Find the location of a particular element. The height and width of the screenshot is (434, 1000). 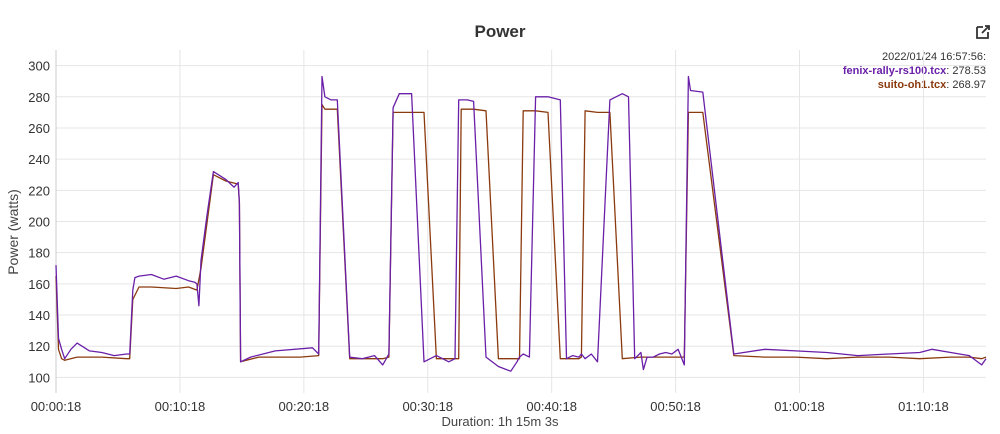

export-icon is located at coordinates (983, 32).